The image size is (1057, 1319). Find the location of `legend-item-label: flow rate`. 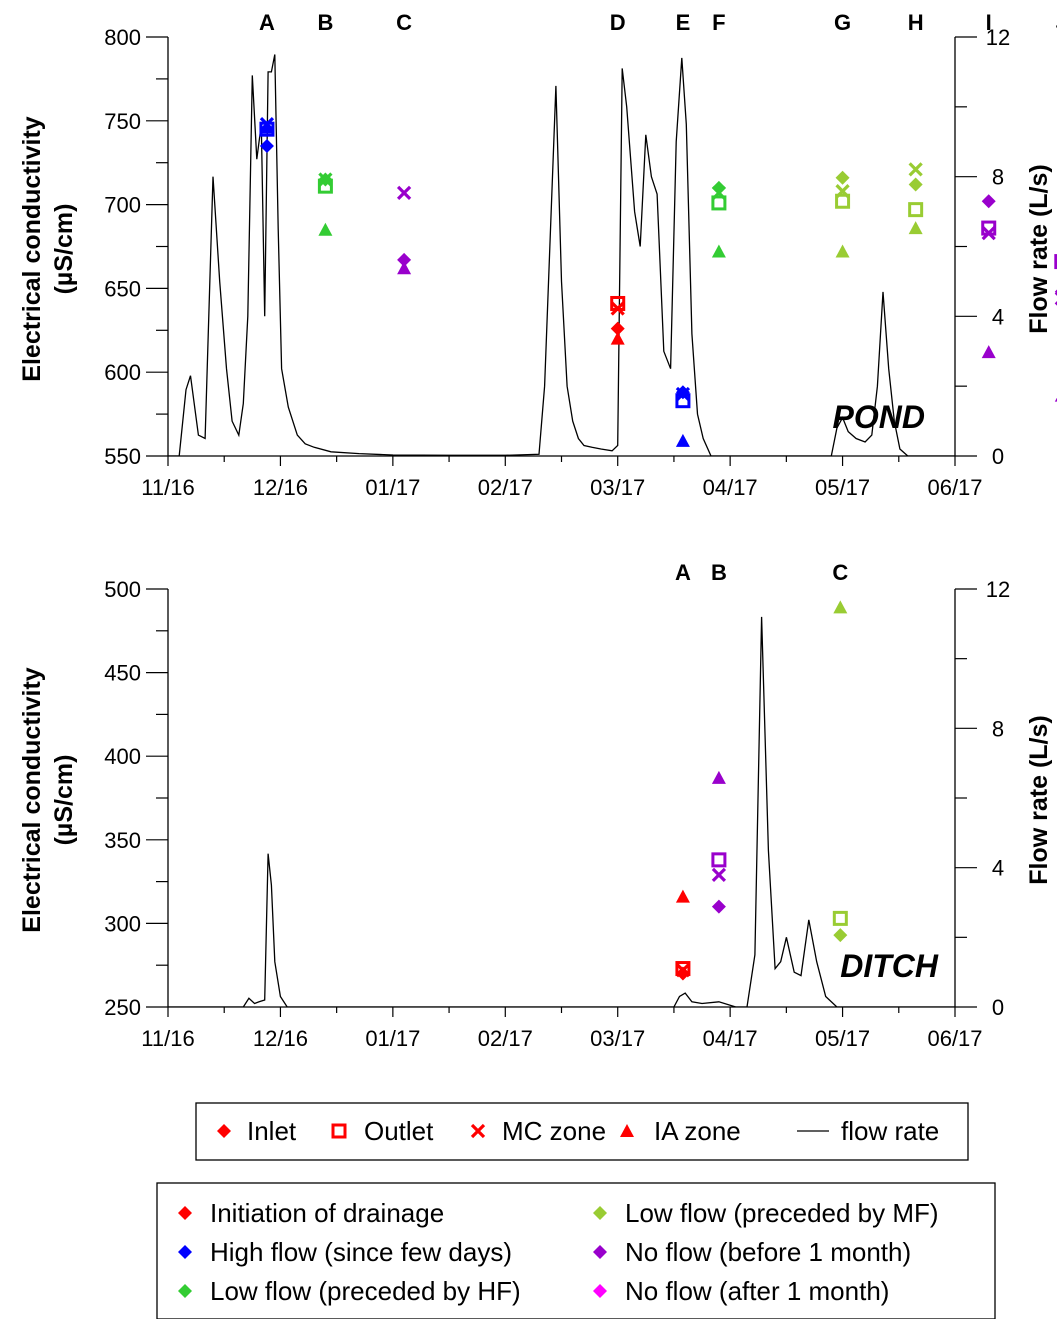

legend-item-label: flow rate is located at coordinates (890, 1131).